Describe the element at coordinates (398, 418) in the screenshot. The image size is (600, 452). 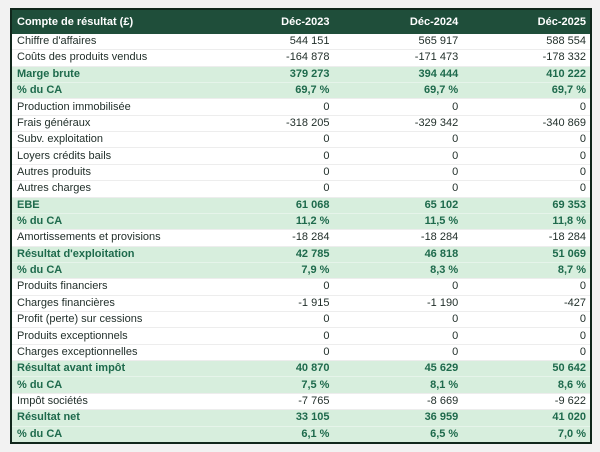
I see `cell-value: 36 959` at that location.